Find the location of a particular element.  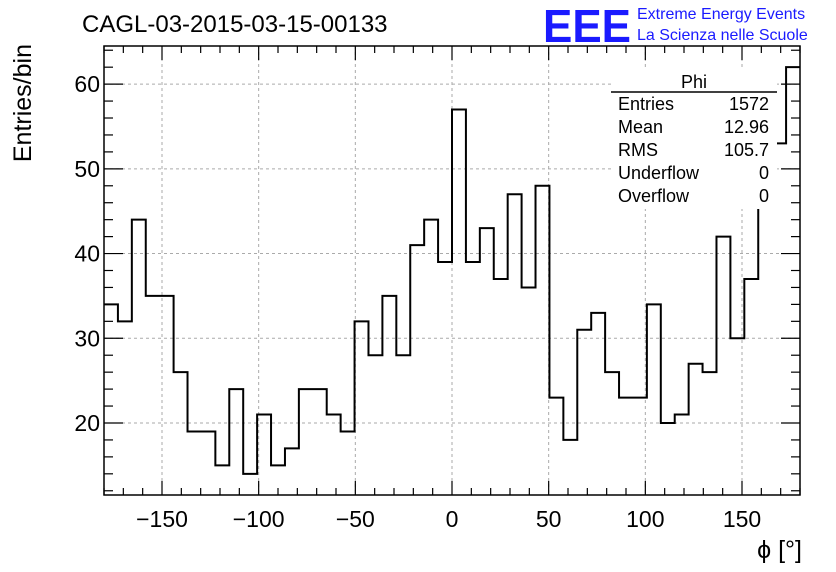

stats-row-label: Entries is located at coordinates (646, 104).